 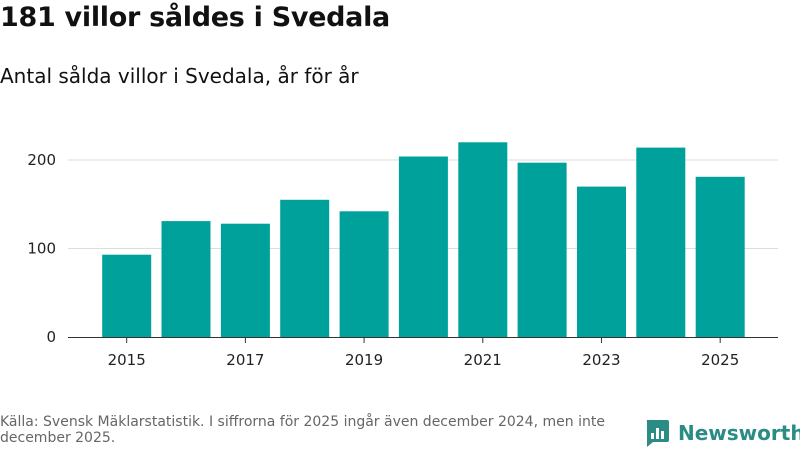 I want to click on x-tick-label: 2023, so click(x=601, y=360).